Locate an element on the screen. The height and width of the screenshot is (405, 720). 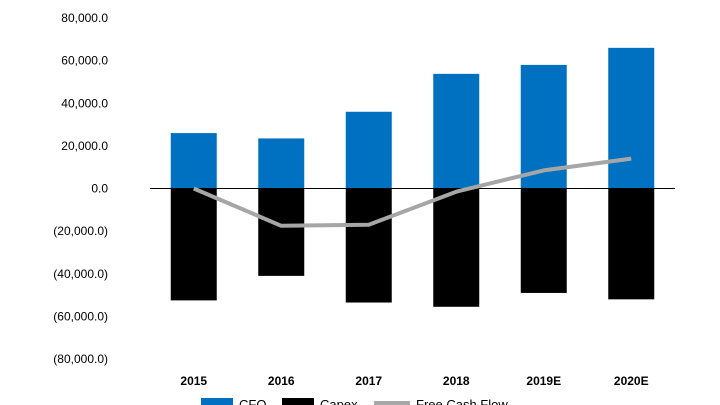
y-tick-label: 80,000.0 is located at coordinates (84, 18).